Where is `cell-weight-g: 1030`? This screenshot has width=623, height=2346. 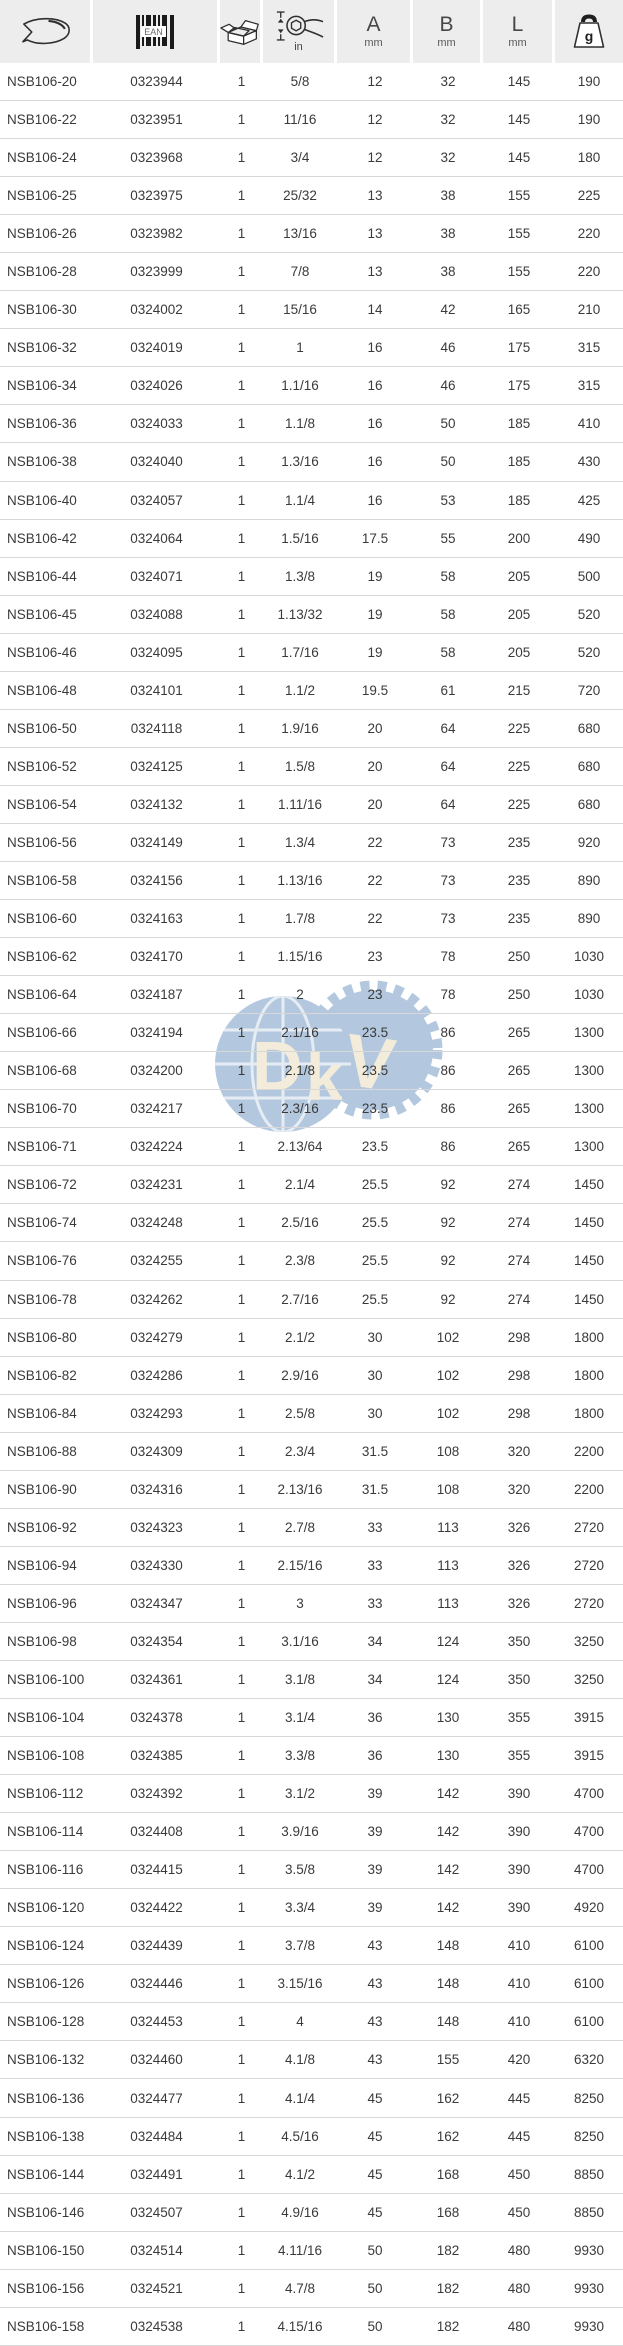 cell-weight-g: 1030 is located at coordinates (589, 957).